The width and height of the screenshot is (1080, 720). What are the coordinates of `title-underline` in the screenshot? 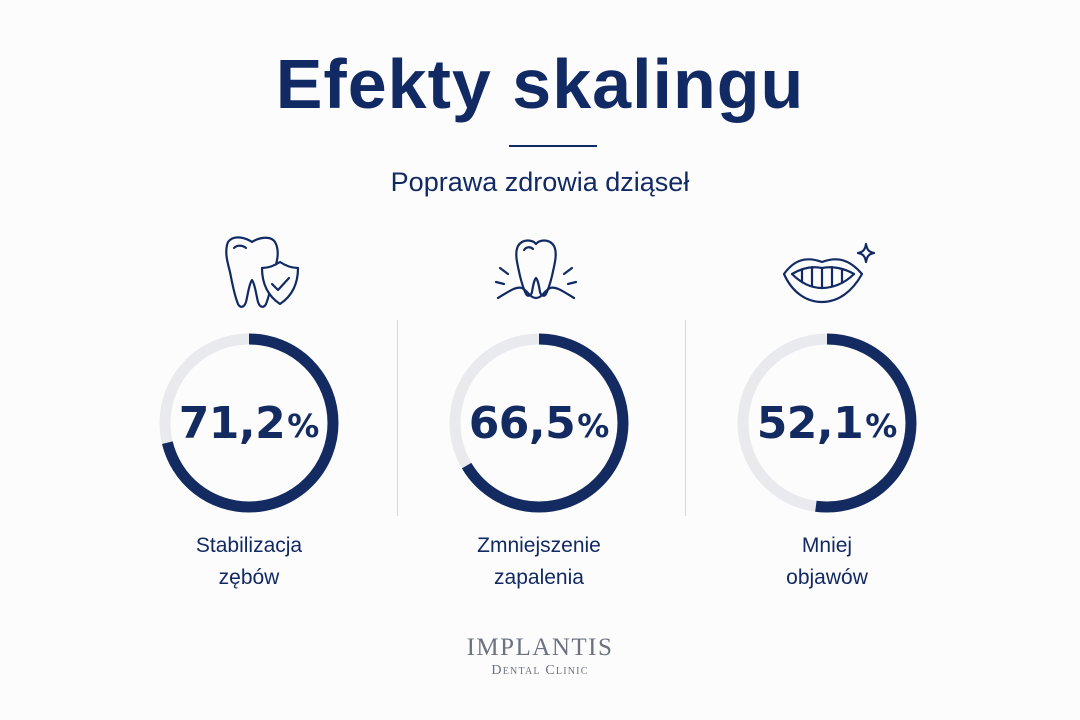 It's located at (553, 146).